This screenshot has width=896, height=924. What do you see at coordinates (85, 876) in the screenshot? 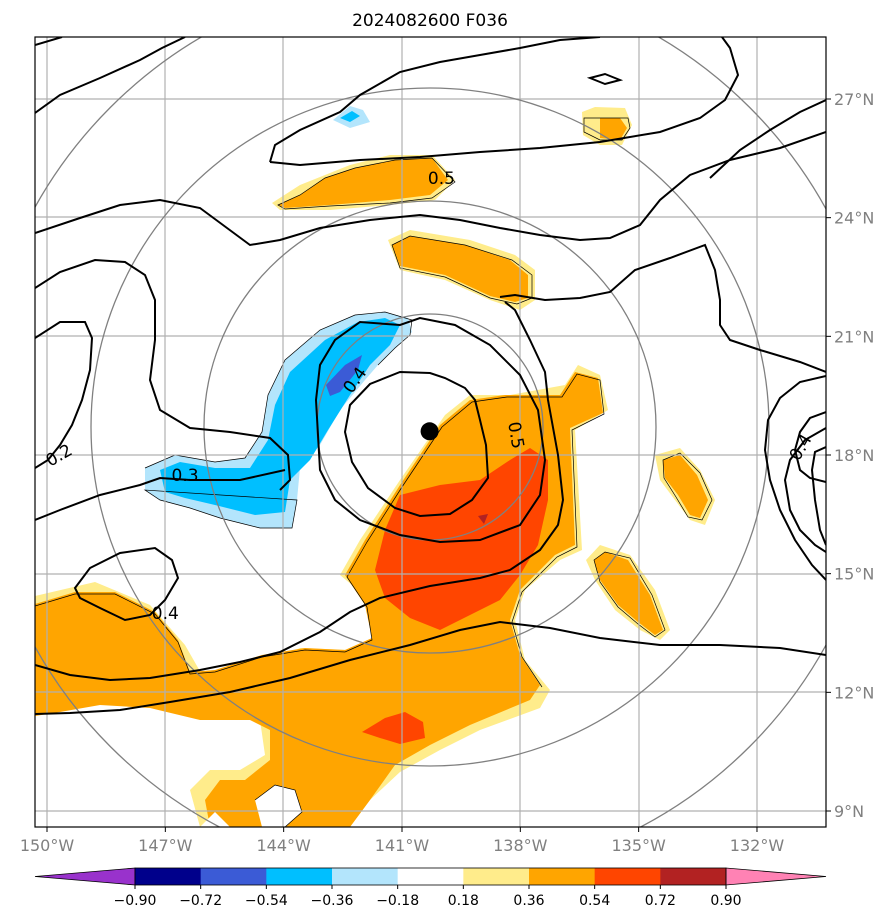
I see `colorbar-extend-low` at bounding box center [85, 876].